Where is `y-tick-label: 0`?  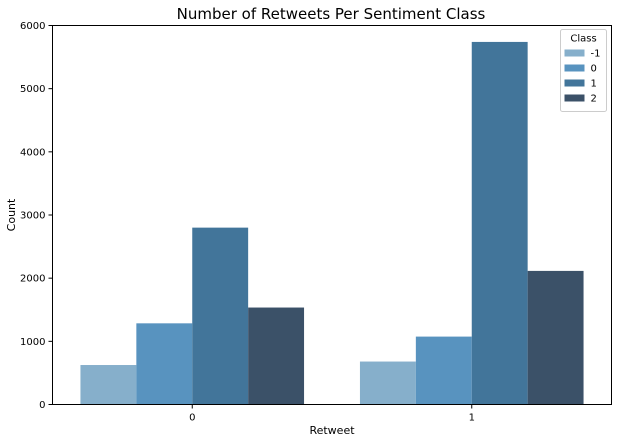 y-tick-label: 0 is located at coordinates (42, 405).